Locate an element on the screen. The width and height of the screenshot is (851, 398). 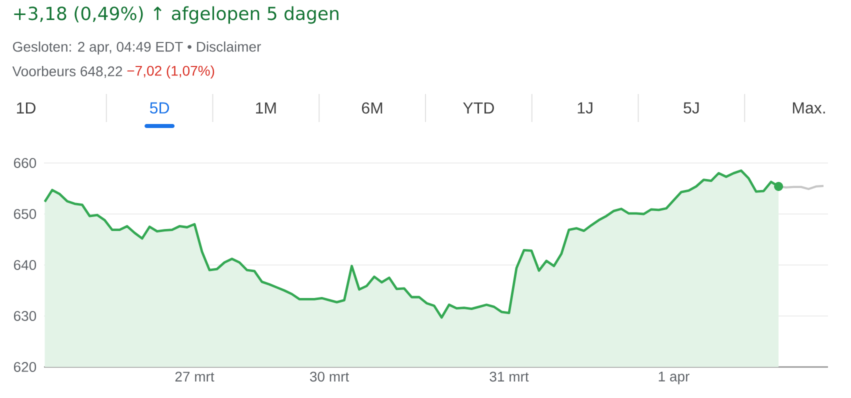
text: −7,02 (1,07%) is located at coordinates (170, 72).